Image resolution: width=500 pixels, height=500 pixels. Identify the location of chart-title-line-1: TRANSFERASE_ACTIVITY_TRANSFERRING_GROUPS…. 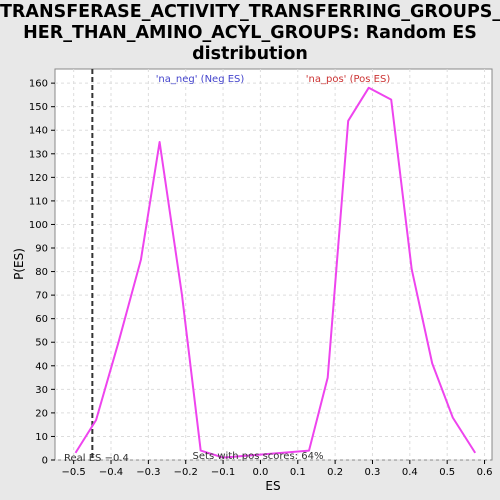
(250, 12).